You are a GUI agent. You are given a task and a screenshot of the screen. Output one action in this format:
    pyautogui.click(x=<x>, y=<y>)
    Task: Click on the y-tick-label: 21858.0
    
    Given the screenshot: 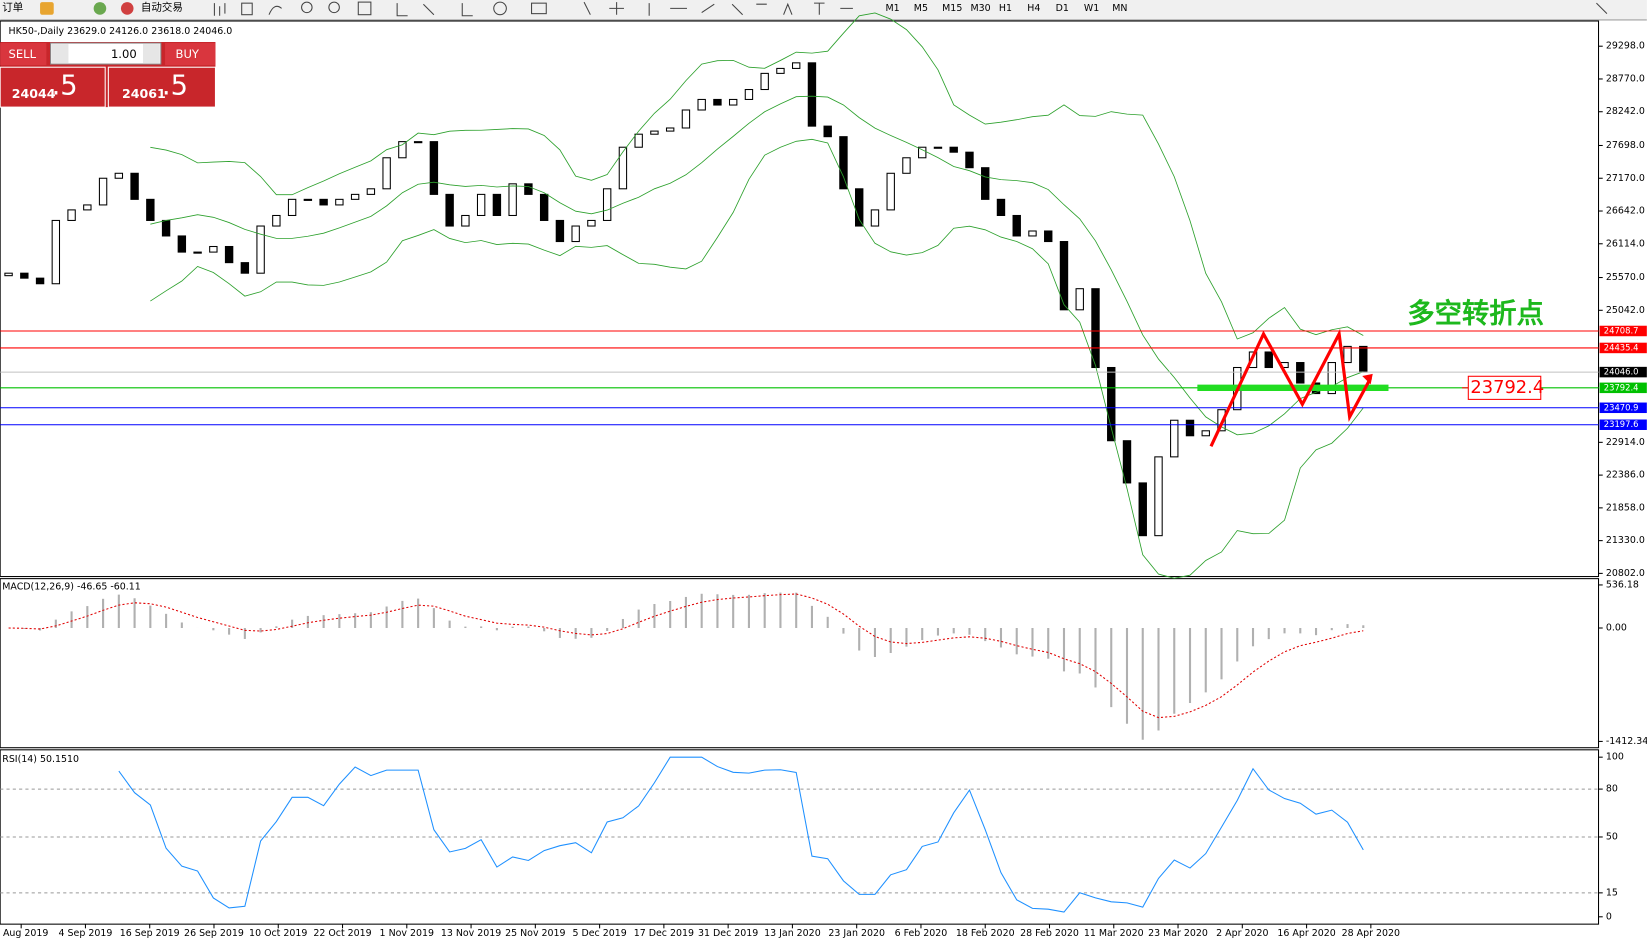 What is the action you would take?
    pyautogui.click(x=1625, y=507)
    